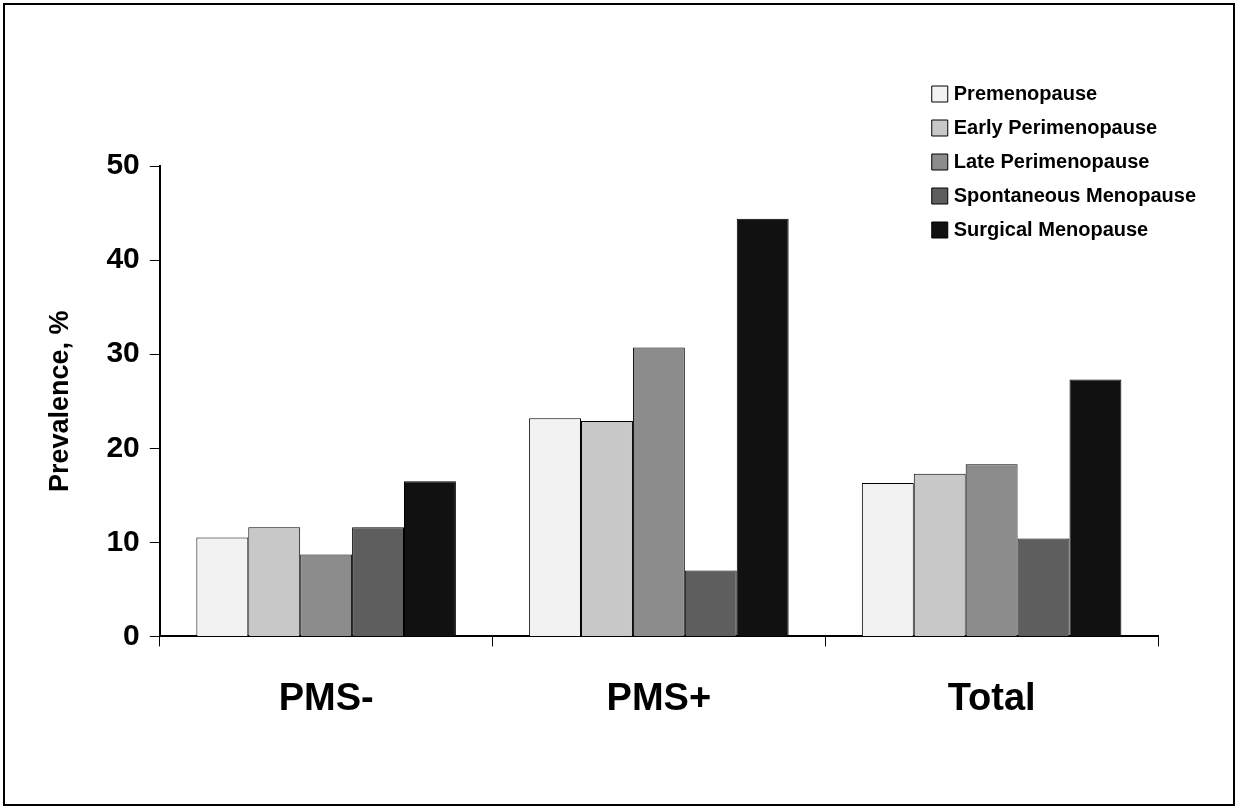  Describe the element at coordinates (1051, 228) in the screenshot. I see `legend-label: Surgical Menopause` at that location.